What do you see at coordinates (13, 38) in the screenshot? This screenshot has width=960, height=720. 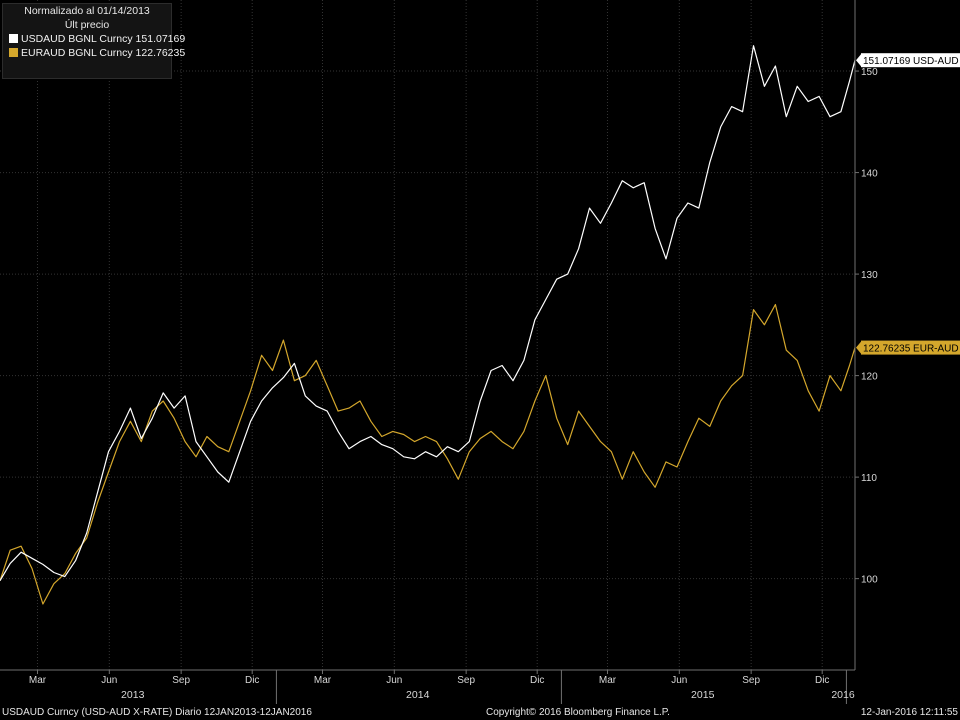 I see `legend-swatch-usdaud` at bounding box center [13, 38].